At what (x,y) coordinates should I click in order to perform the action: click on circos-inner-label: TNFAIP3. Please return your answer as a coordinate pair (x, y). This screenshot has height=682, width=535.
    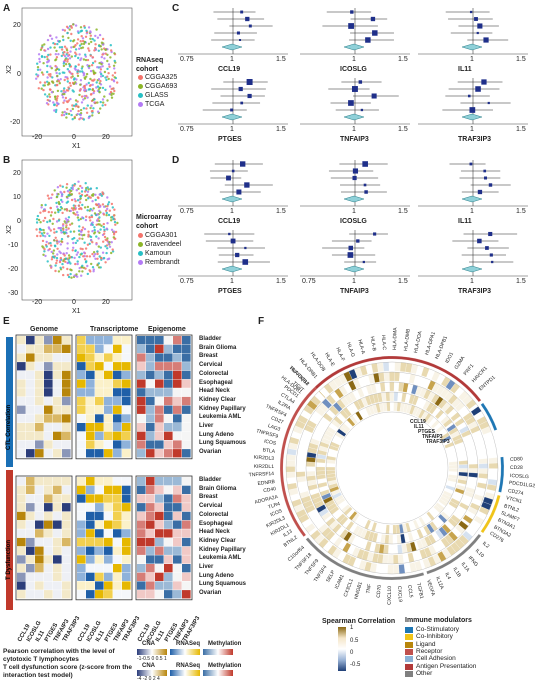
    Looking at the image, I should click on (432, 437).